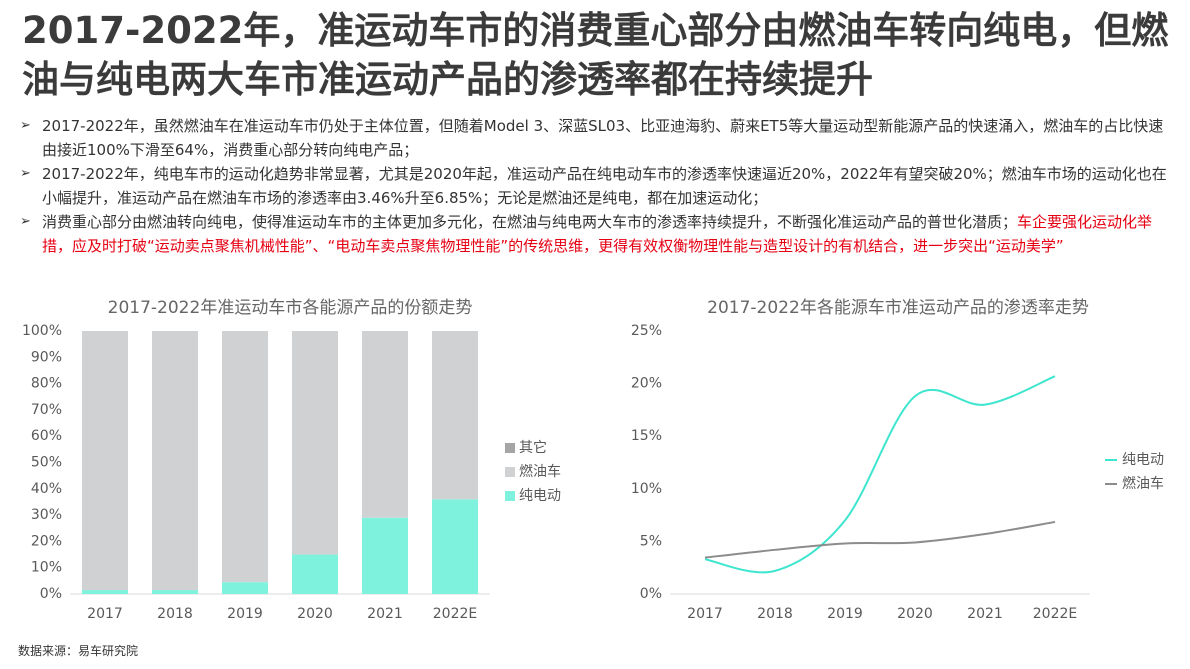 The width and height of the screenshot is (1190, 669). Describe the element at coordinates (651, 541) in the screenshot. I see `y-tick-label: 5%` at that location.